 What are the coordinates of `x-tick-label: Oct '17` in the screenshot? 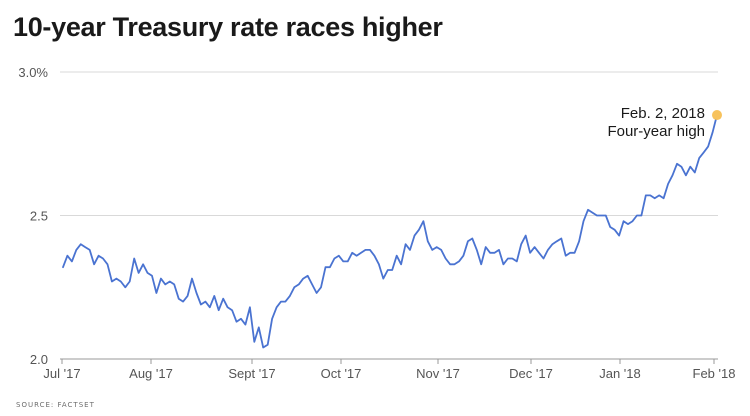 It's located at (341, 373).